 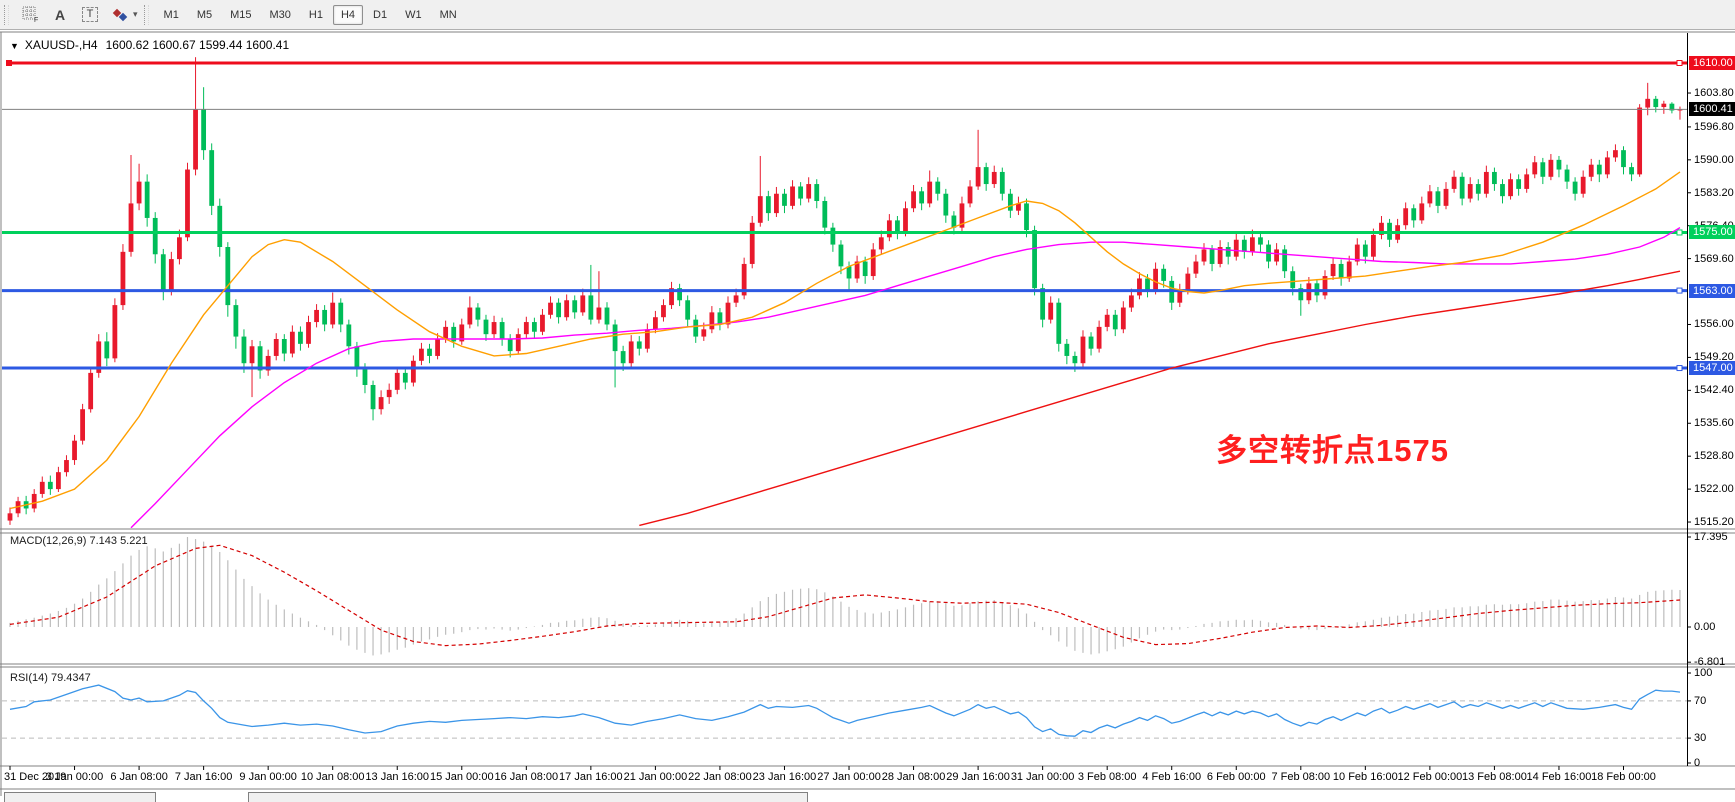 What do you see at coordinates (1697, 763) in the screenshot?
I see `rsi-tick-label: 0` at bounding box center [1697, 763].